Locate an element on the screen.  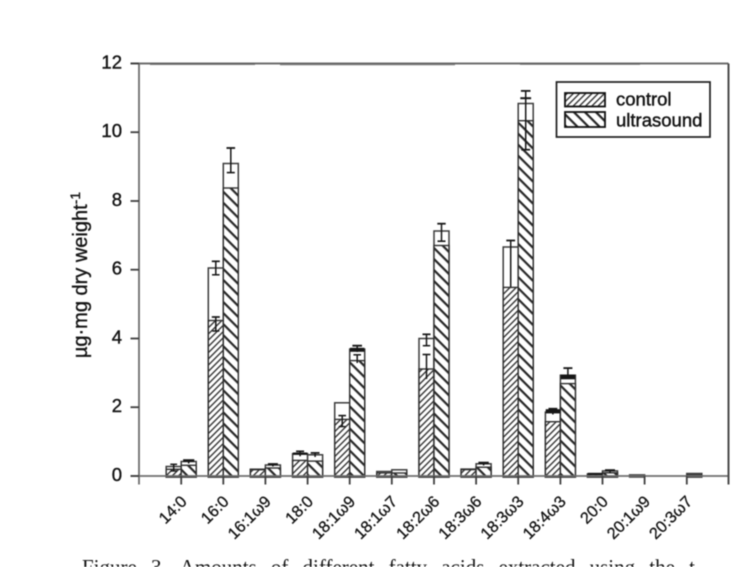
svg-text: 0 is located at coordinates (117, 474).